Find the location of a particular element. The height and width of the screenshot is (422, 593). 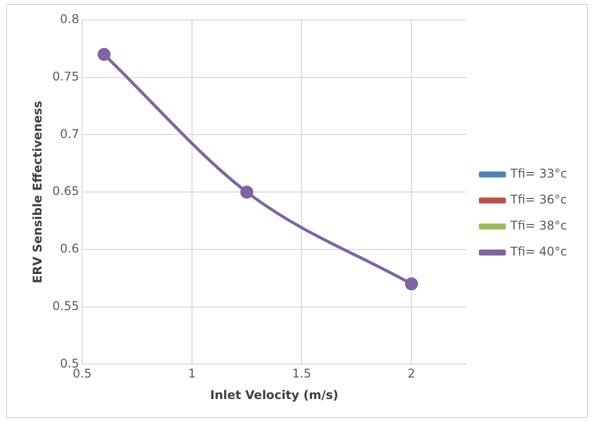

x-tick-label: 1.5 is located at coordinates (302, 373).